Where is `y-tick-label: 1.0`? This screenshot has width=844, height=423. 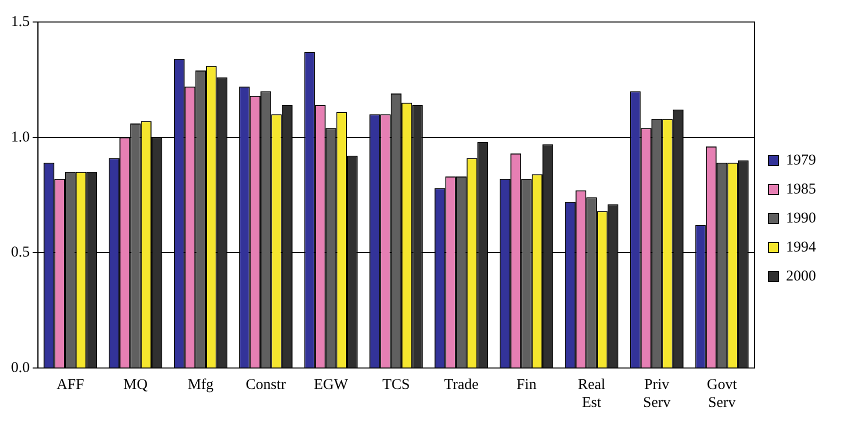
y-tick-label: 1.0 is located at coordinates (20, 137).